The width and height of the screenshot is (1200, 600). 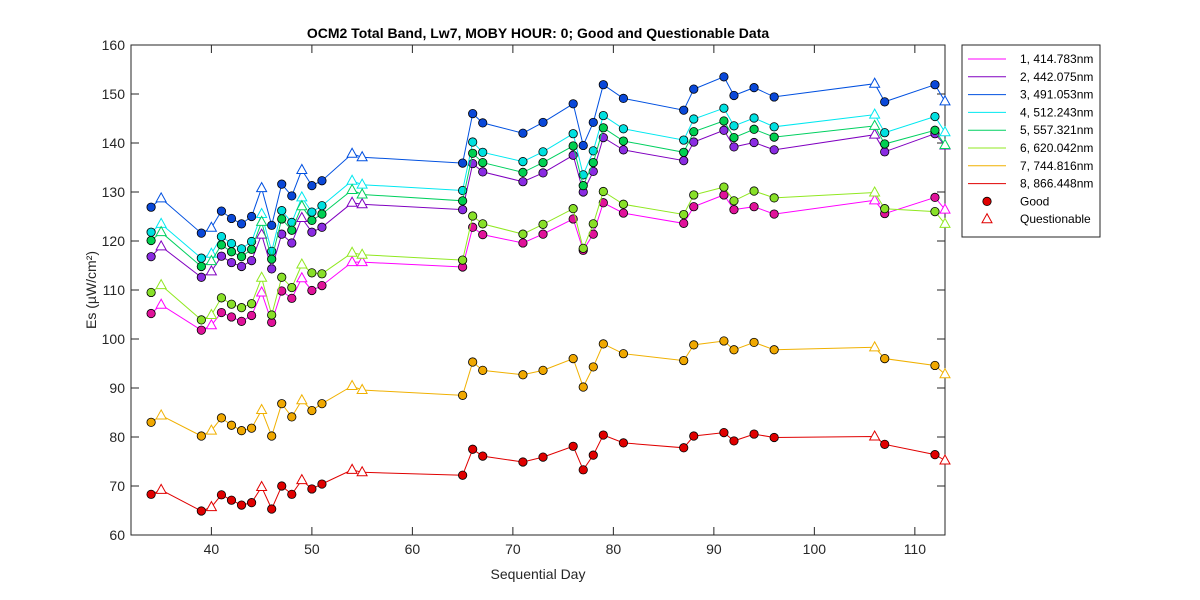 What do you see at coordinates (117, 535) in the screenshot?
I see `y-tick-label: 60` at bounding box center [117, 535].